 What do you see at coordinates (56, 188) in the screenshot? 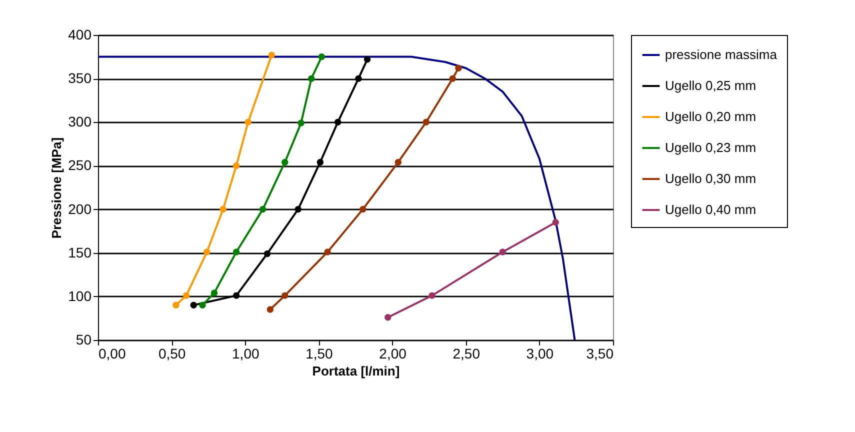
I see `y-axis-title: Pressione [MPa]` at bounding box center [56, 188].